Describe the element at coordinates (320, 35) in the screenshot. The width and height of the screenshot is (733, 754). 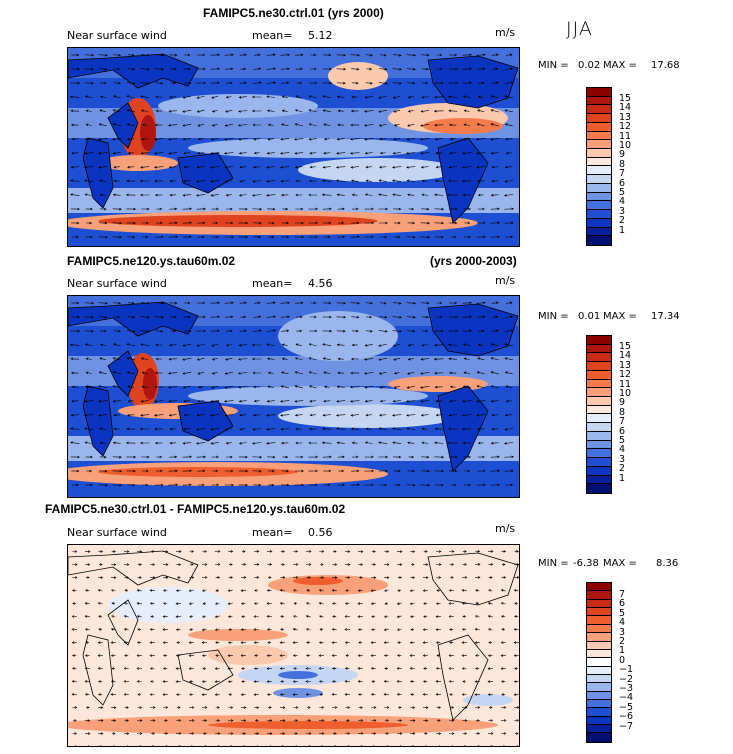
I see `panel-1-mean: 5.12` at that location.